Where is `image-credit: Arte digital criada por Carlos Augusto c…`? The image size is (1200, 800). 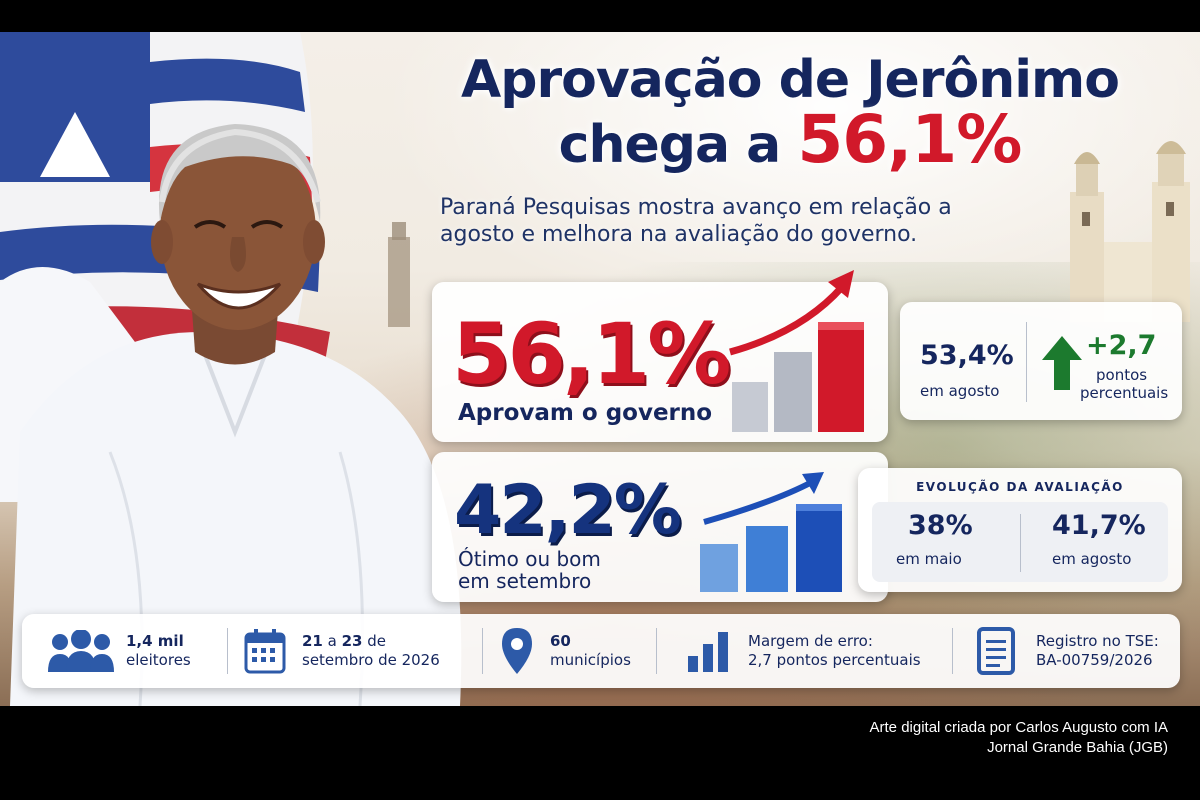
image-credit: Arte digital criada por Carlos Augusto c… is located at coordinates (1019, 738).